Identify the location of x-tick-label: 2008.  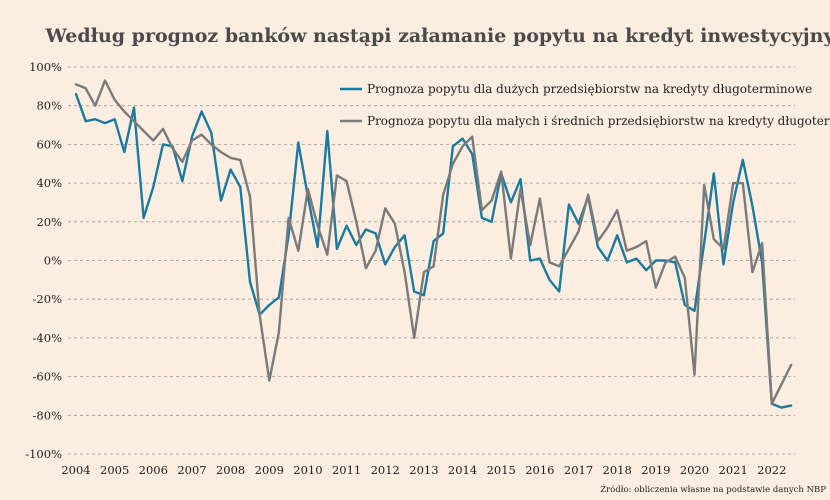
(230, 470).